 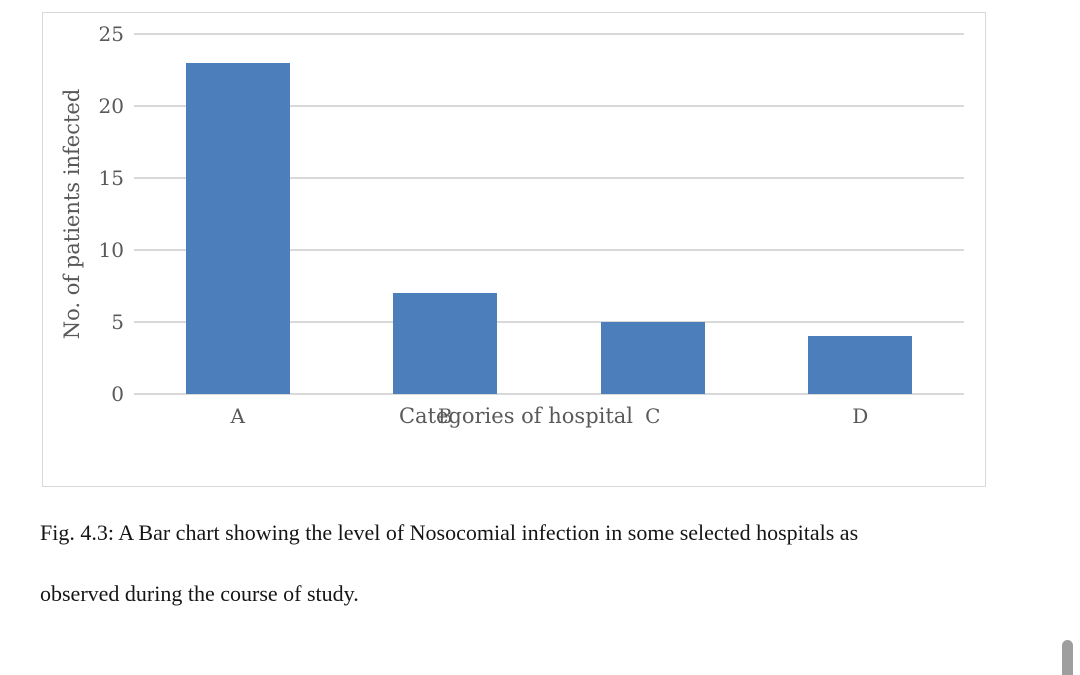 I want to click on x-tick-label-B: B, so click(x=445, y=416).